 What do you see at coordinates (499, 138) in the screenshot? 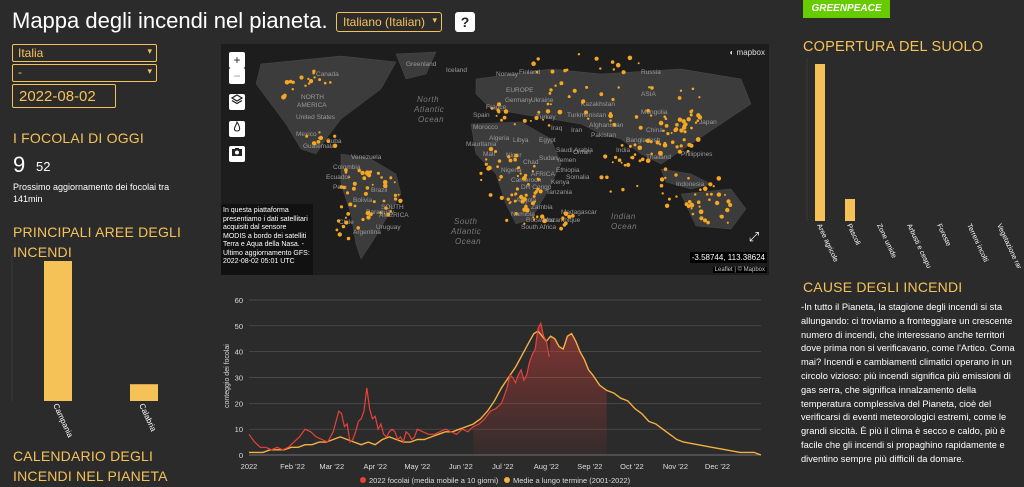
I see `map-label-algeria: Algeria` at bounding box center [499, 138].